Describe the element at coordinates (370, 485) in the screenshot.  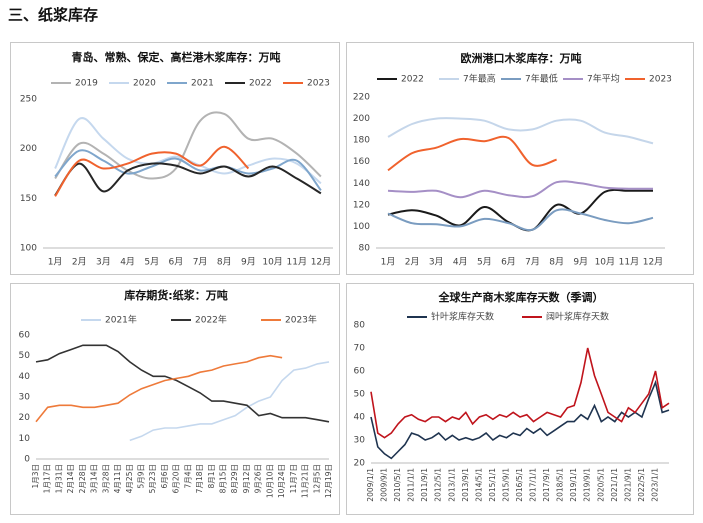
I see `x-tick-label: 2009/1/1` at that location.